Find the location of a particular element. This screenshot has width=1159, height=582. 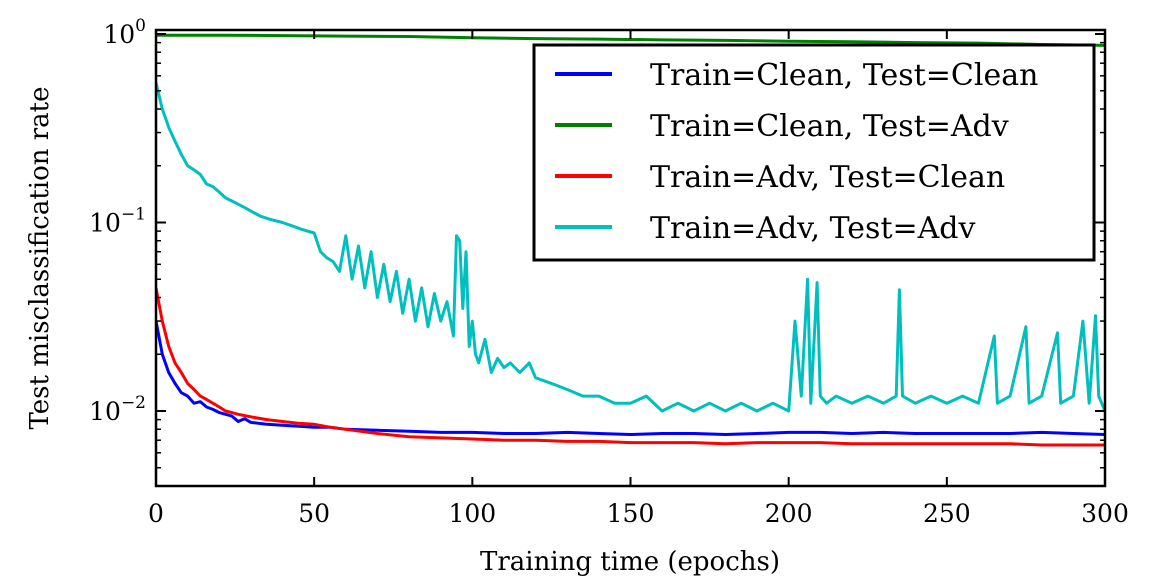

x-tick-label: 150 is located at coordinates (631, 513).